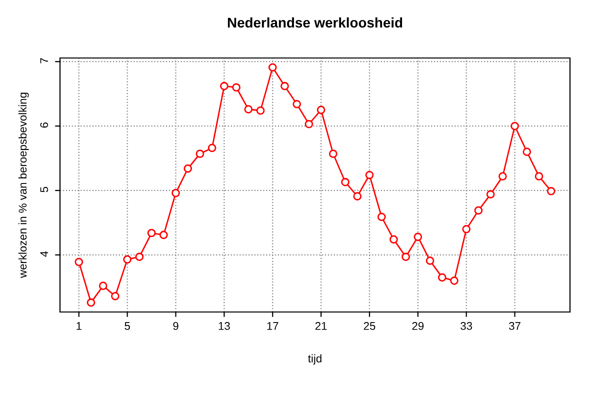 This screenshot has height=400, width=600. I want to click on x-tick-label: 13, so click(224, 326).